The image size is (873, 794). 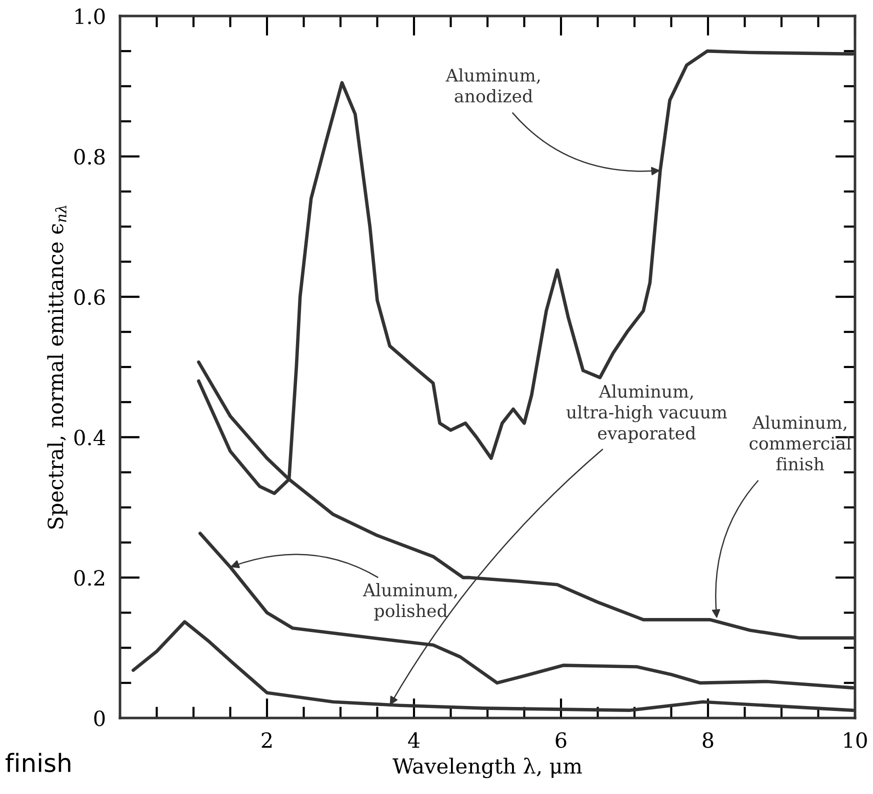 What do you see at coordinates (487, 768) in the screenshot?
I see `x-axis-title: Wavelength λ, μm` at bounding box center [487, 768].